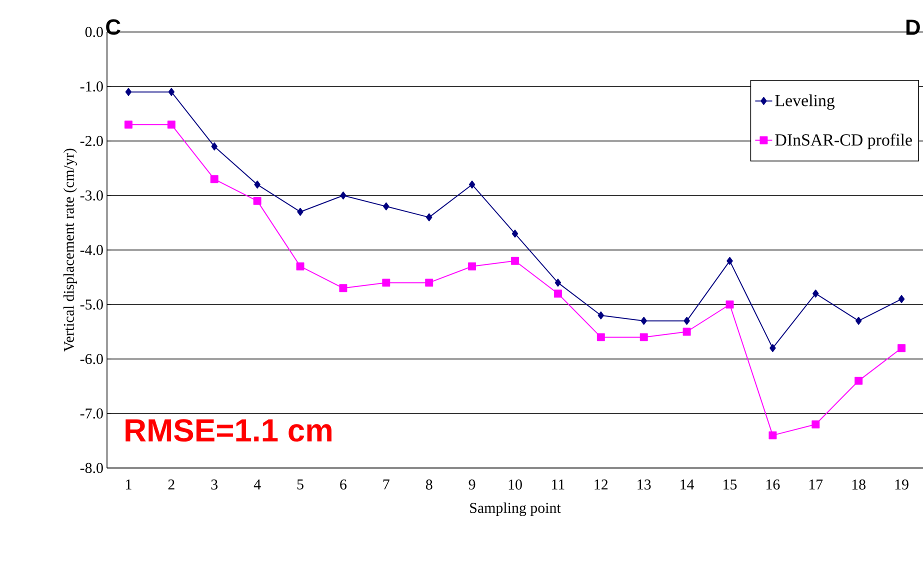 The width and height of the screenshot is (923, 569). I want to click on x-tick-label: 12, so click(601, 485).